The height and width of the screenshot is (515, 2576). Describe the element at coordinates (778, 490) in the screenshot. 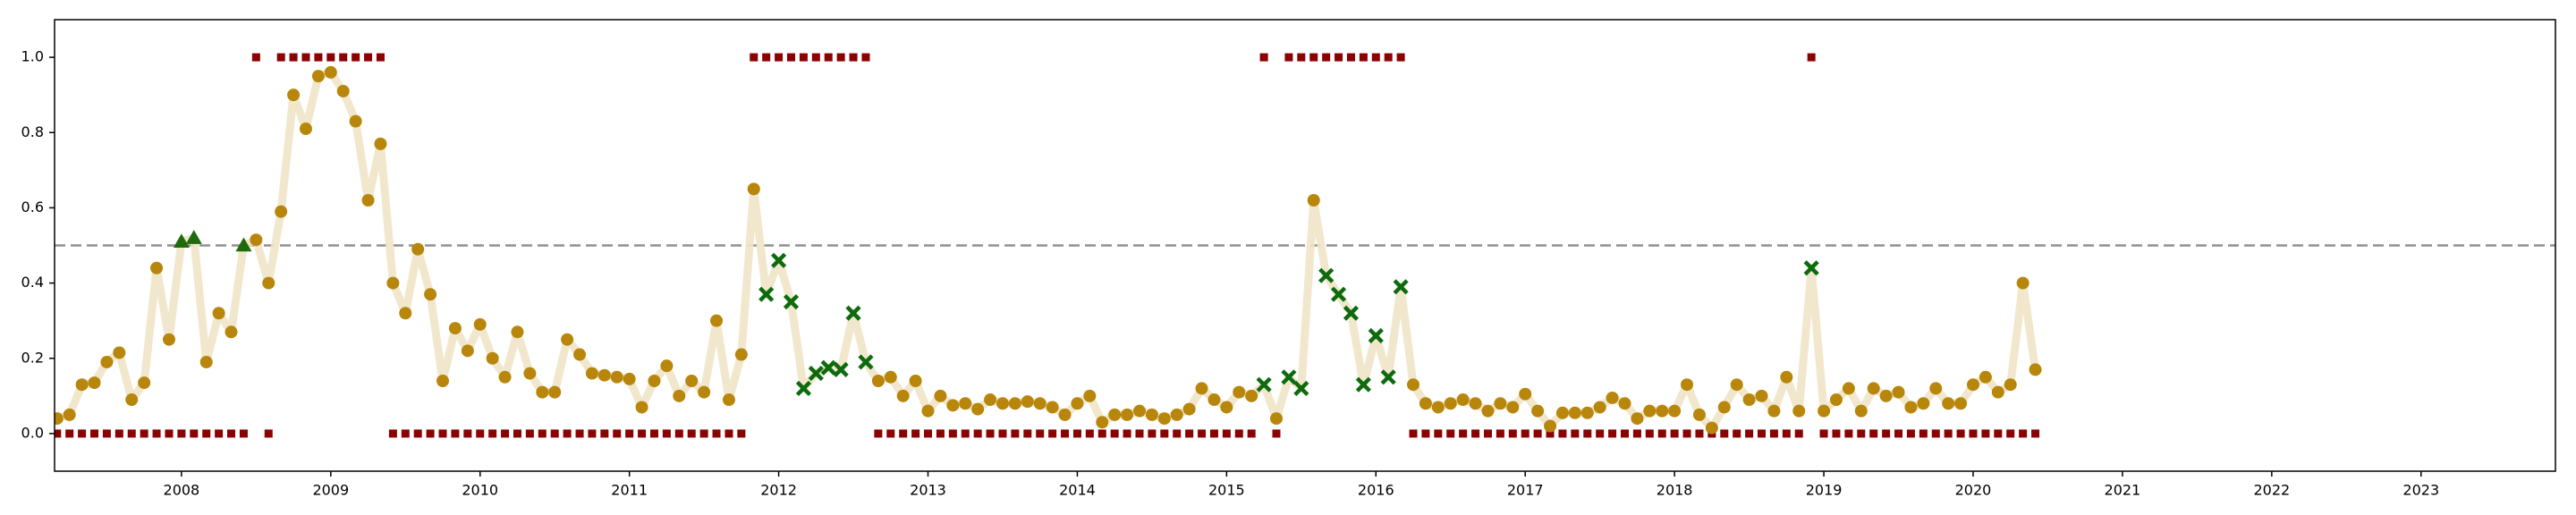

I see `x-tick-label: 2012` at that location.